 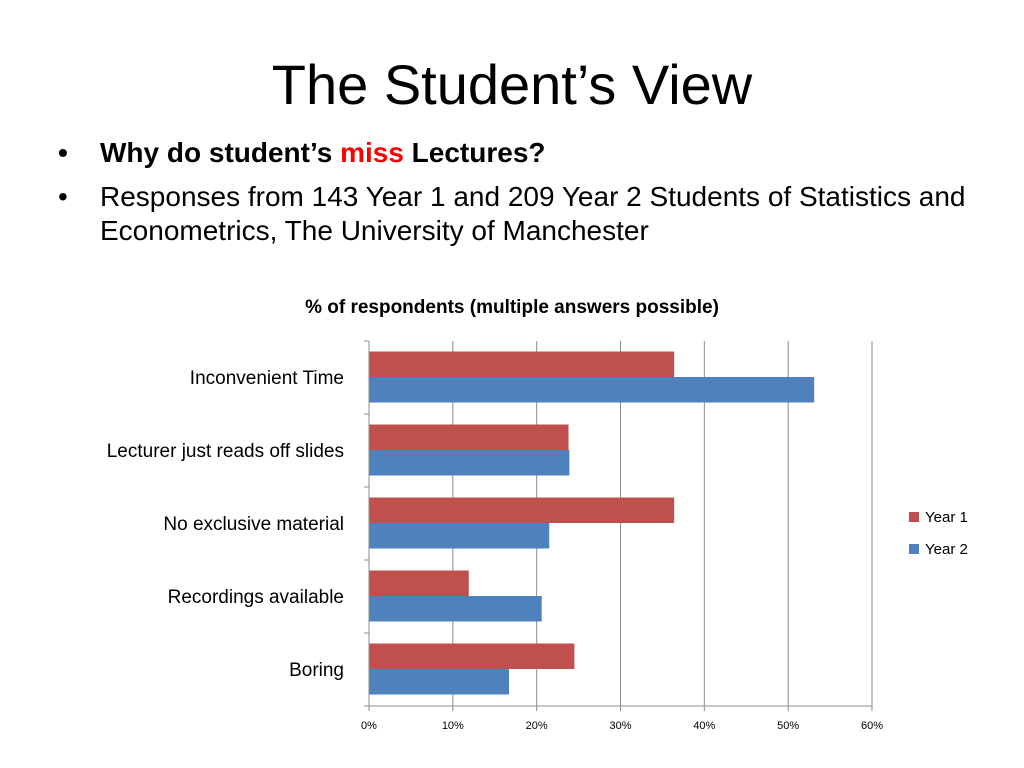 I want to click on legend-label: Year 1, so click(x=946, y=517).